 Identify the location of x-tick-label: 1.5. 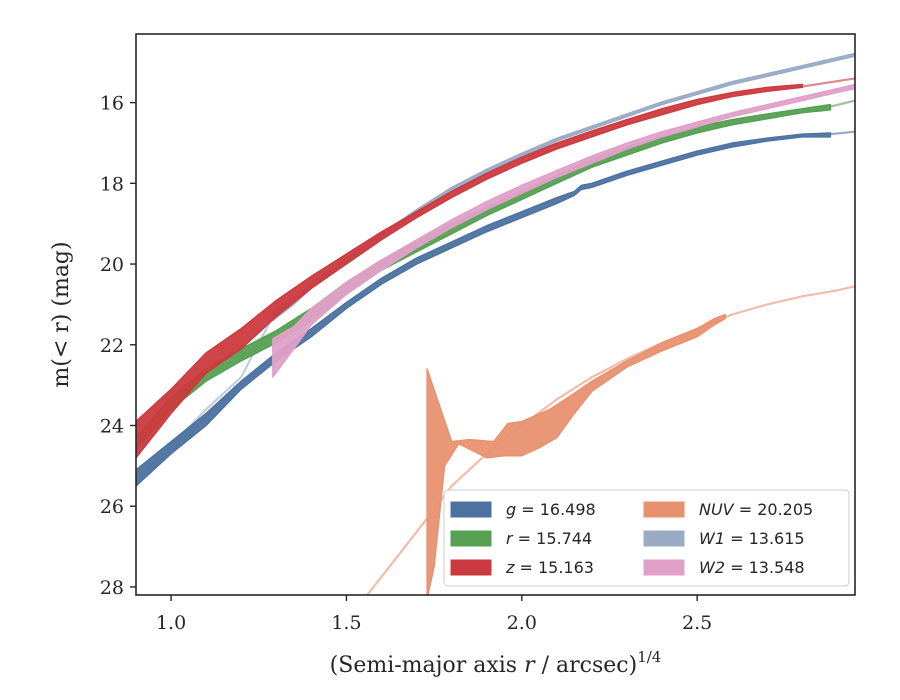
(346, 623).